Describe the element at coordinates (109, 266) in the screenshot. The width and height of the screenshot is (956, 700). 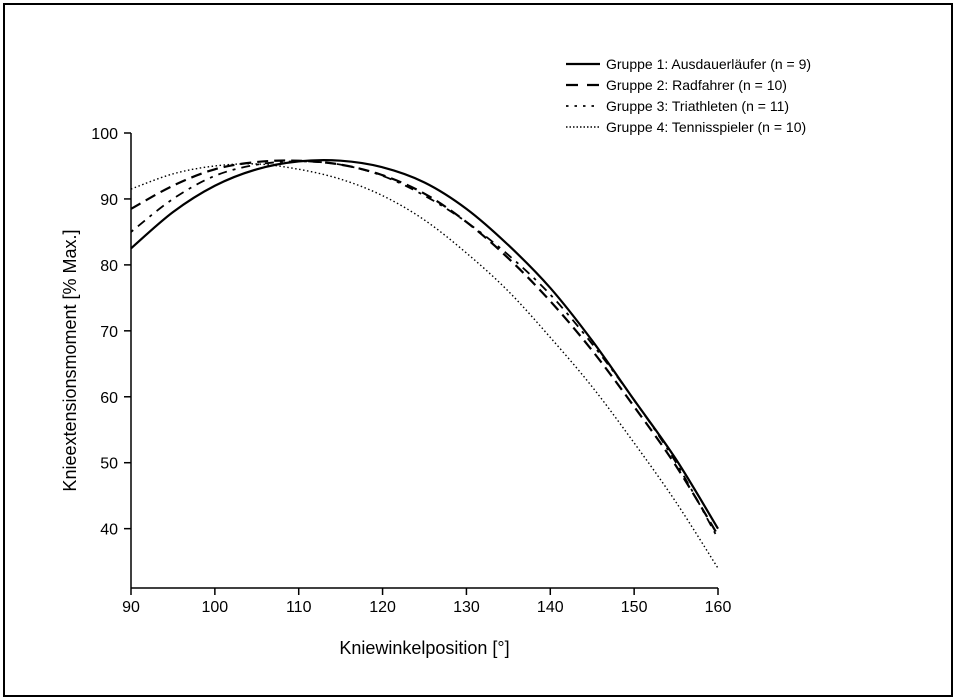
I see `y-tick-label-80: 80` at that location.